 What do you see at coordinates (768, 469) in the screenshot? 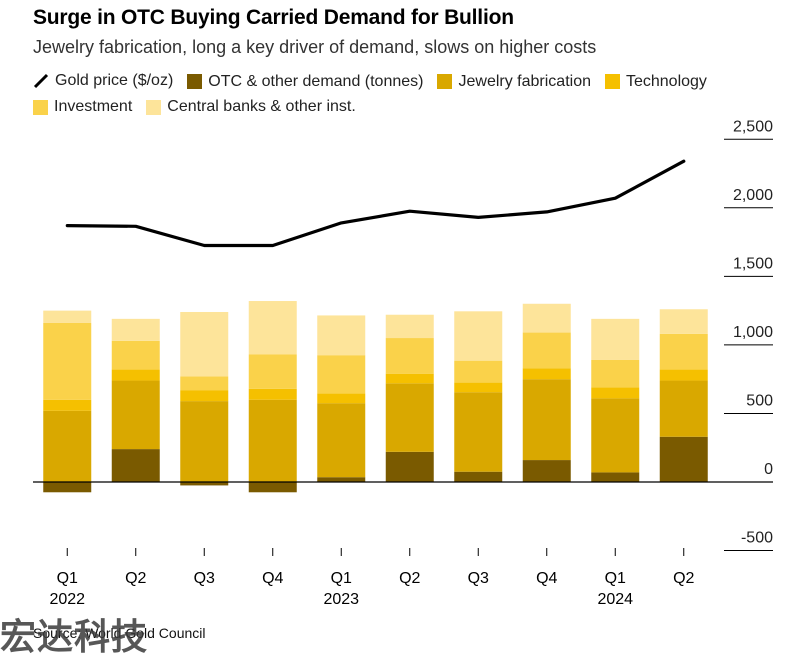
I see `y-tick-label: 0` at bounding box center [768, 469].